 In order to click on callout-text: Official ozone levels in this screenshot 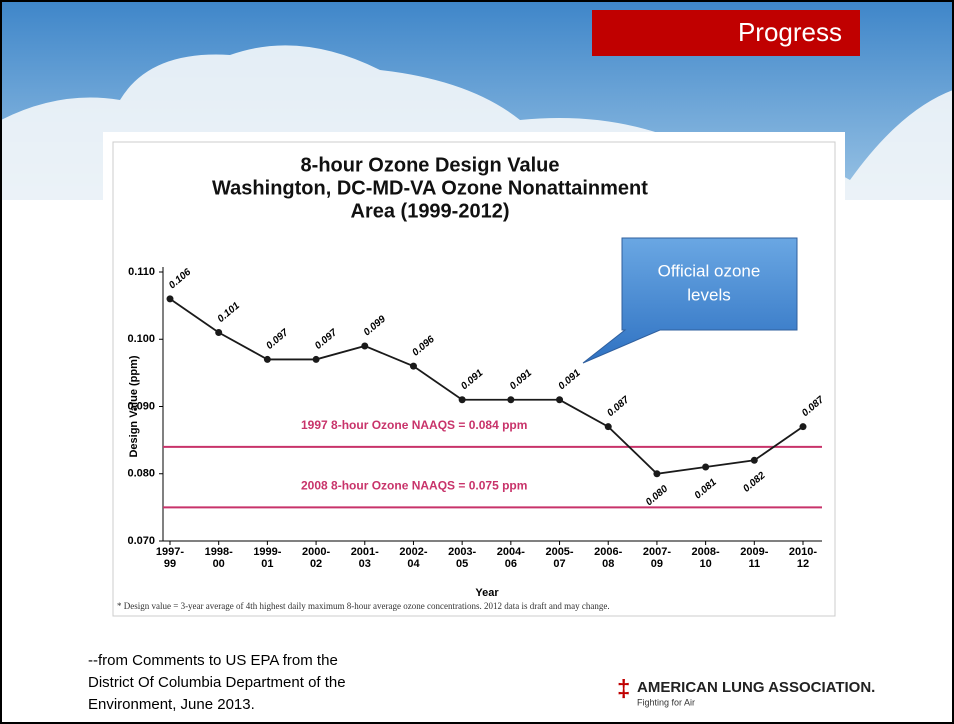, I will do `click(709, 282)`.